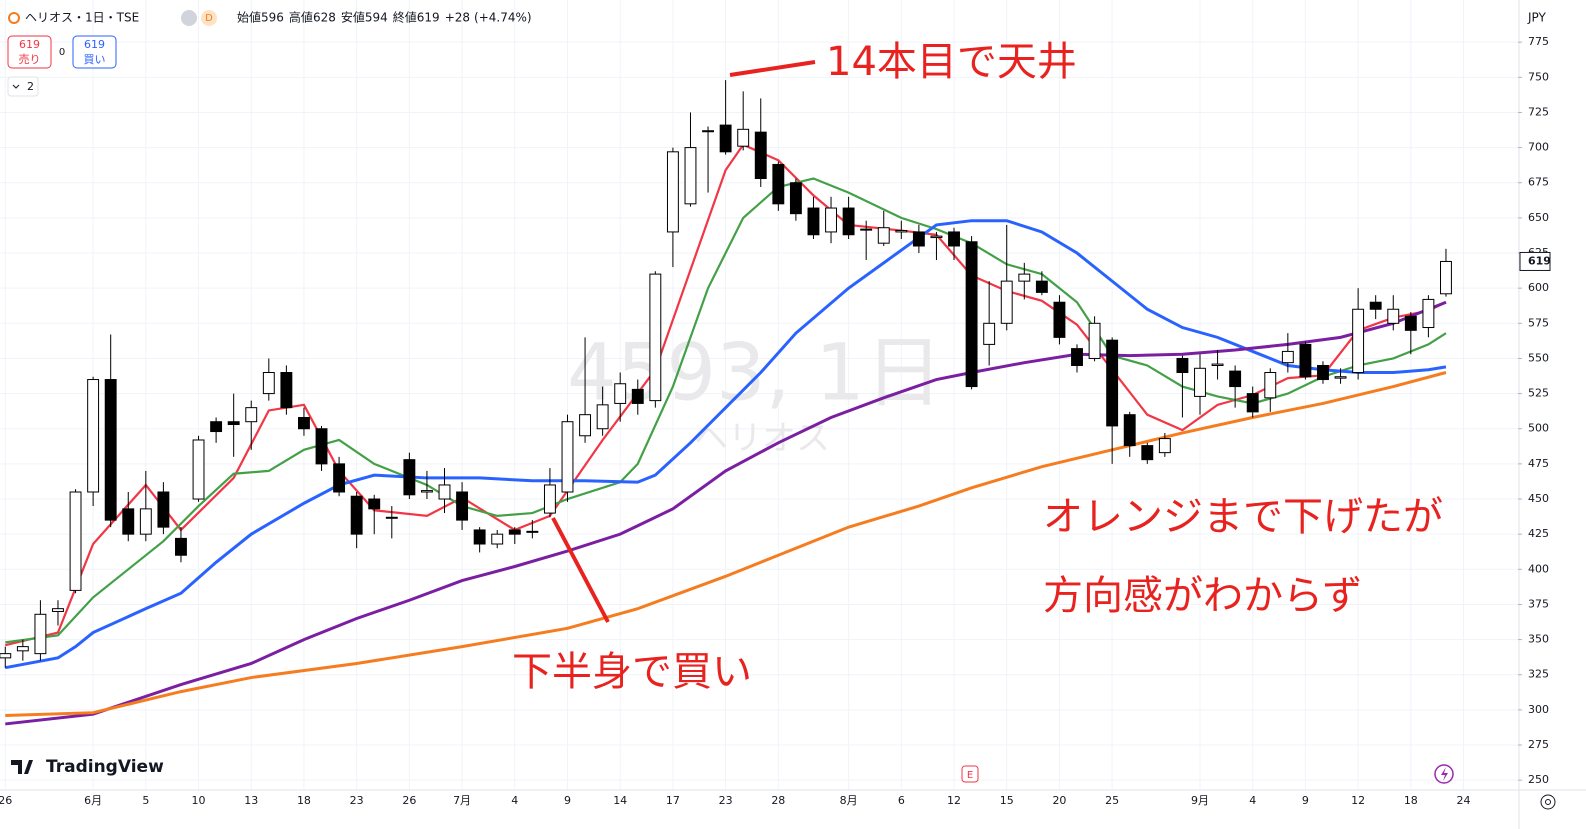 This screenshot has width=1586, height=829. Describe the element at coordinates (1538, 428) in the screenshot. I see `y-tick-label: 500` at that location.